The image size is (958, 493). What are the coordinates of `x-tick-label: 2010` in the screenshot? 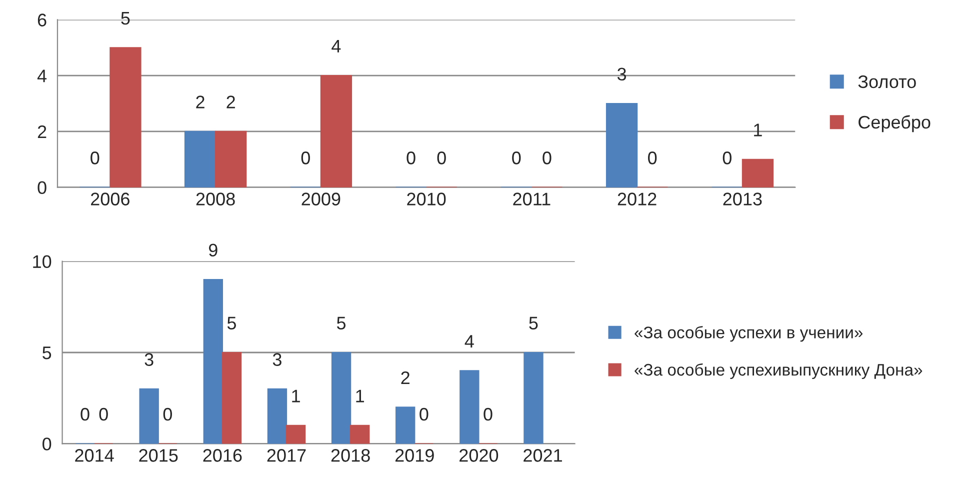 It's located at (426, 199).